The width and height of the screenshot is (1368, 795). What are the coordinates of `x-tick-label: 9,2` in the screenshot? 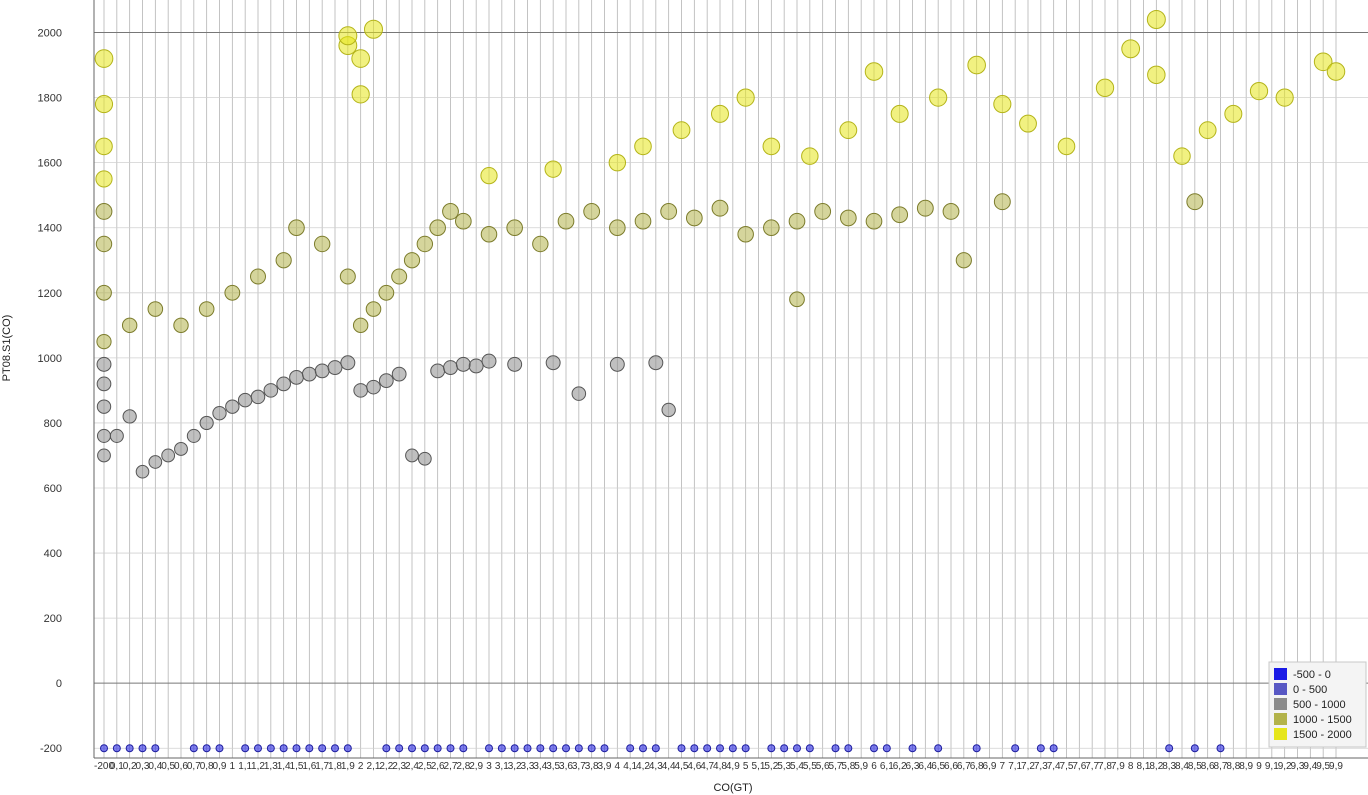 It's located at (1285, 766).